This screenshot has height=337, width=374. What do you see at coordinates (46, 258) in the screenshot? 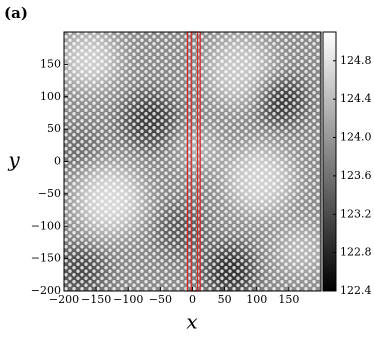
I see `y-tick-label: −150` at bounding box center [46, 258].